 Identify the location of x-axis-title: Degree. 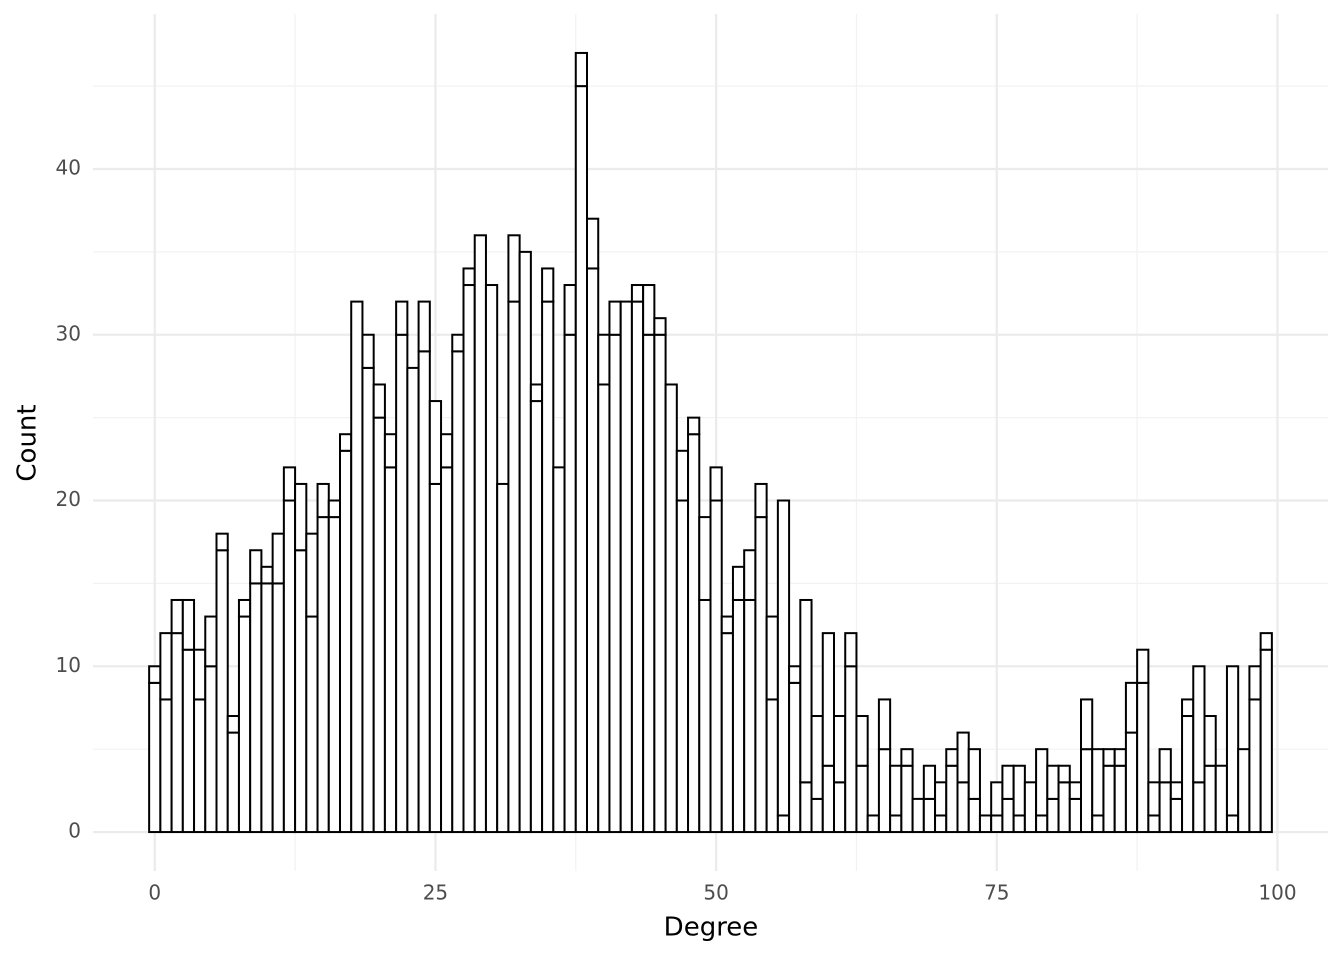
(711, 928).